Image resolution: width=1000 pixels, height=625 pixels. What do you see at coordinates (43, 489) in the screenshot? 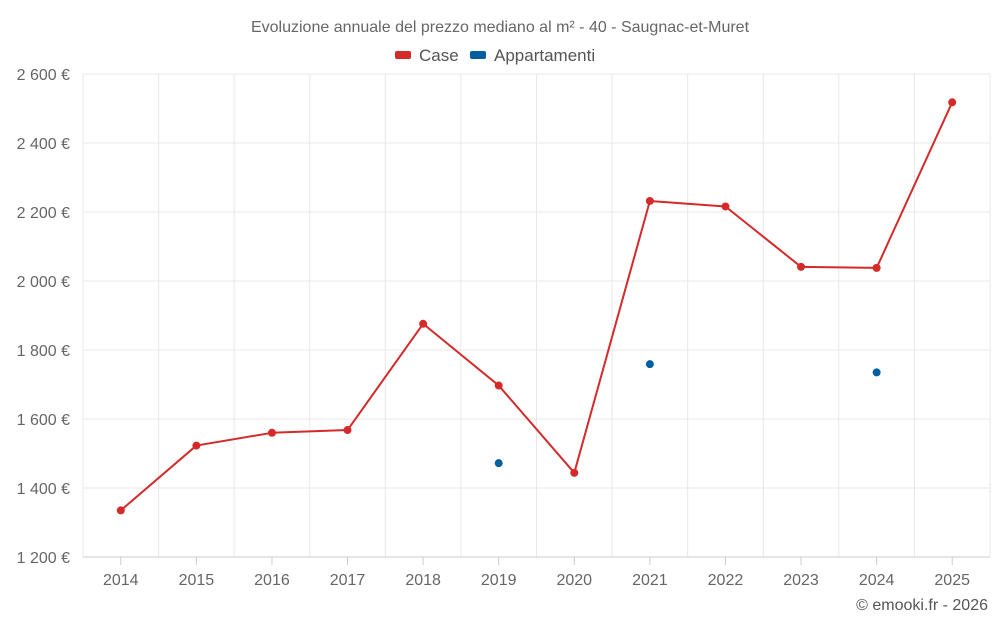
I see `y-tick-label: 1 400 €` at bounding box center [43, 489].